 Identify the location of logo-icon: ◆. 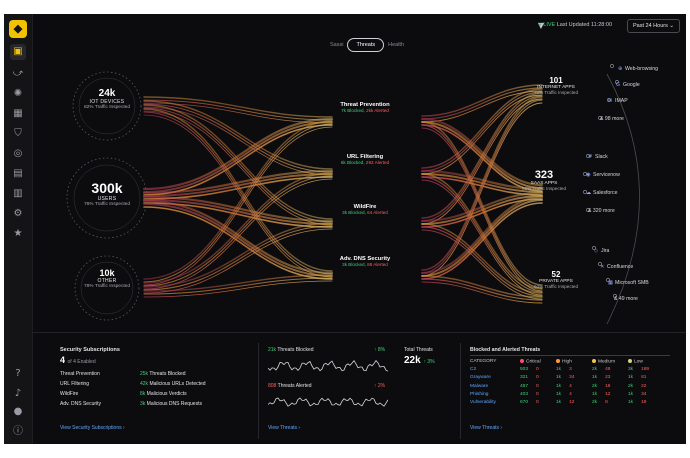
(18, 29).